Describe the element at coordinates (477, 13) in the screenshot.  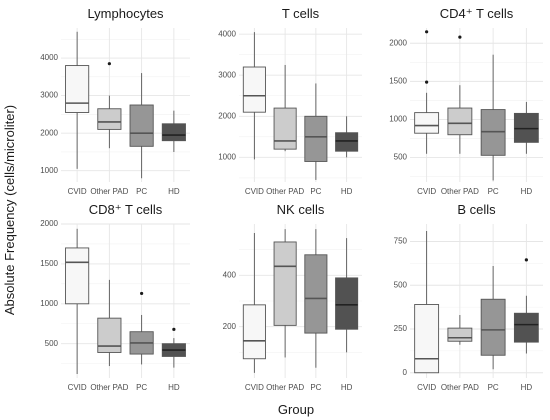
I see `panel-title: CD4⁺ T cells` at that location.